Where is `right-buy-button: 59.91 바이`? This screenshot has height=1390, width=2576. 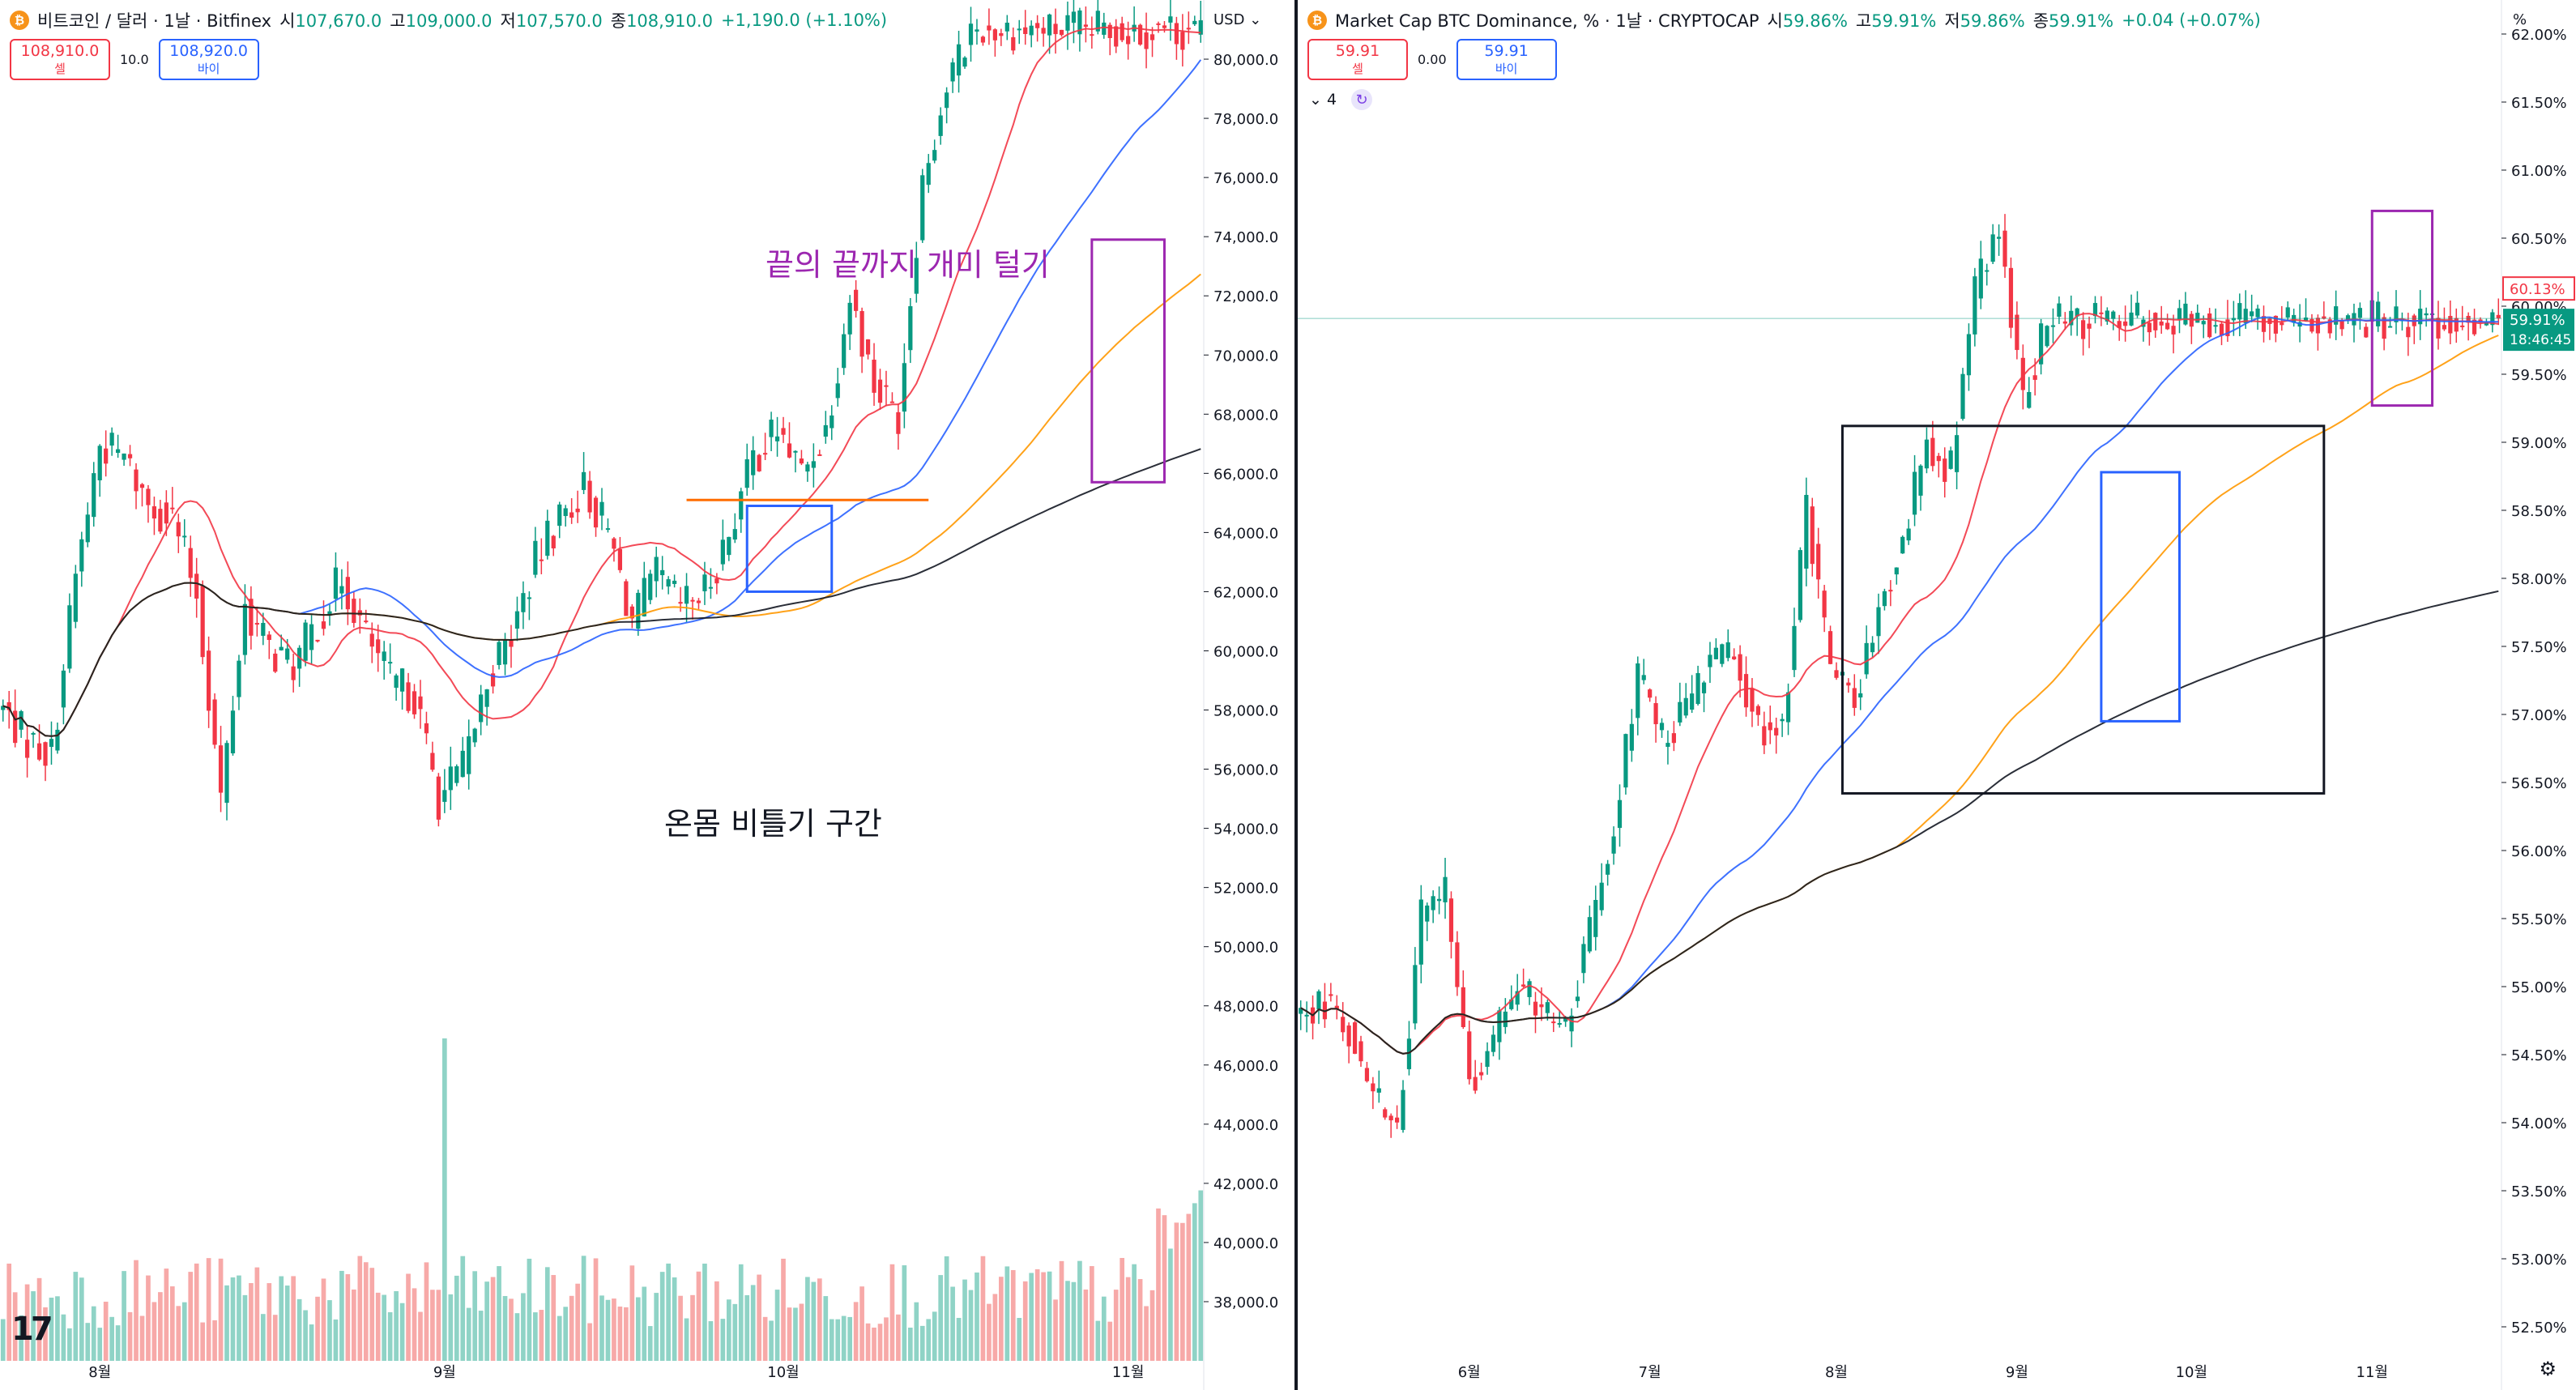
right-buy-button: 59.91 바이 is located at coordinates (1506, 59).